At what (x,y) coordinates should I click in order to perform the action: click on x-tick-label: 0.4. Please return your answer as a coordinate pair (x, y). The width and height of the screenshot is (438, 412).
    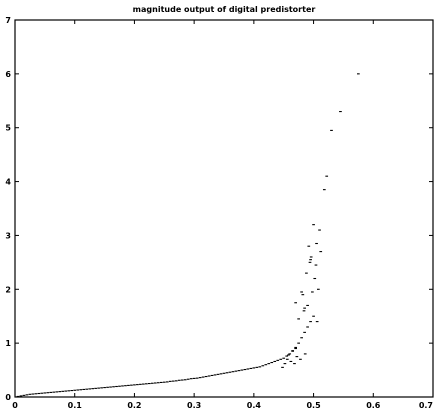
    Looking at the image, I should click on (254, 405).